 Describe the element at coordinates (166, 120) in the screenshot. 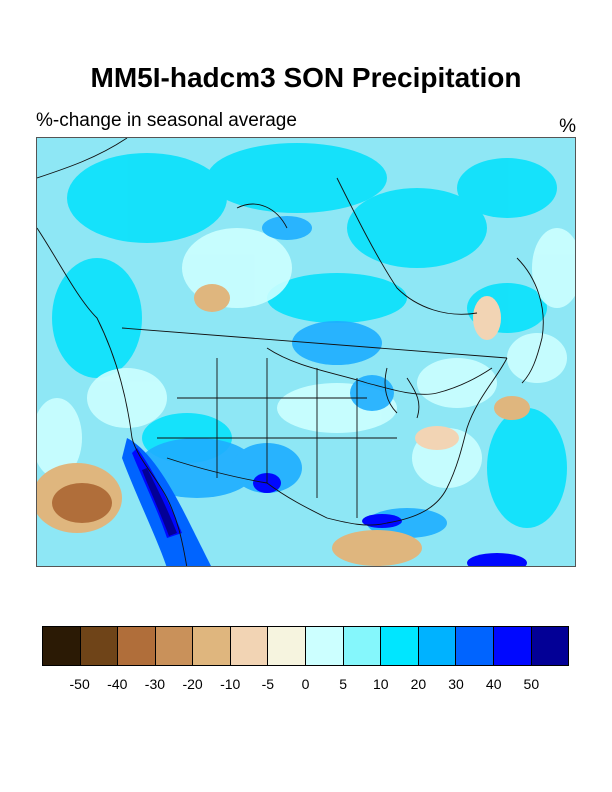

I see `map-subtitle: %-change in seasonal average` at that location.